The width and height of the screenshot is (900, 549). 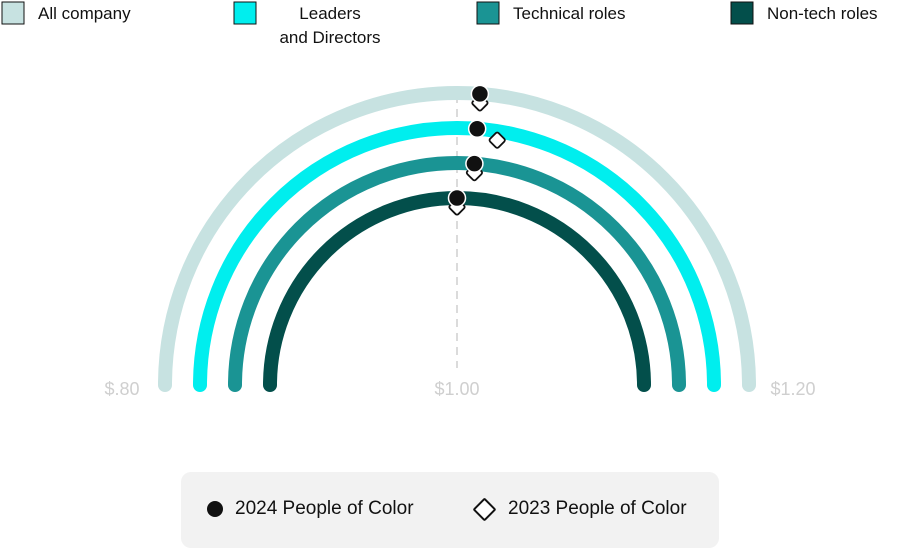 I want to click on legend-label-2024: 2024 People of Color, so click(x=324, y=508).